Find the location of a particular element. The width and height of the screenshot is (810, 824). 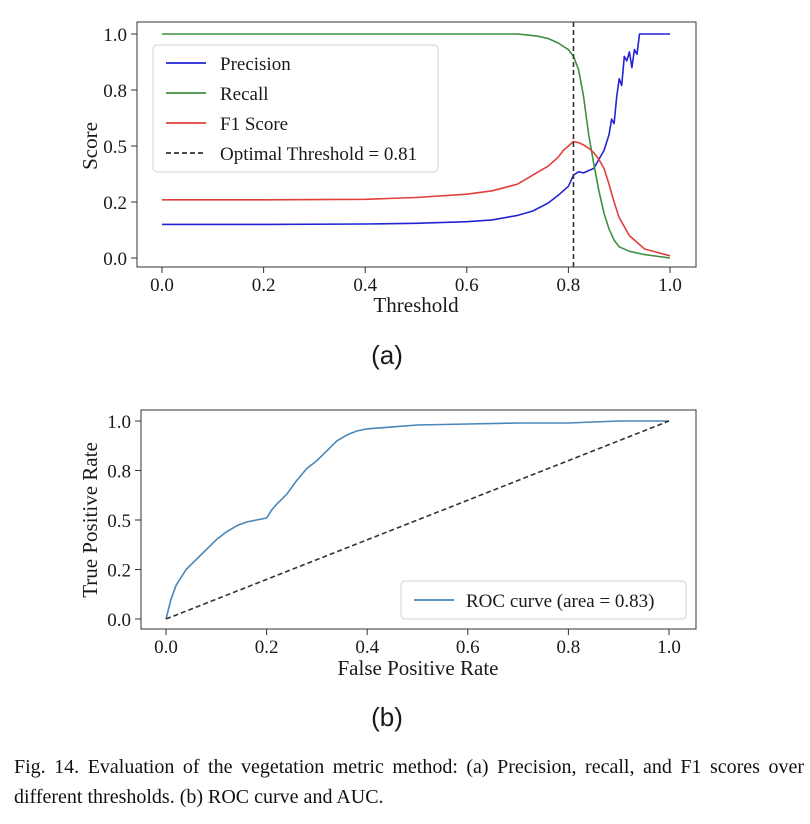

panel-a-label: (a) is located at coordinates (387, 355).